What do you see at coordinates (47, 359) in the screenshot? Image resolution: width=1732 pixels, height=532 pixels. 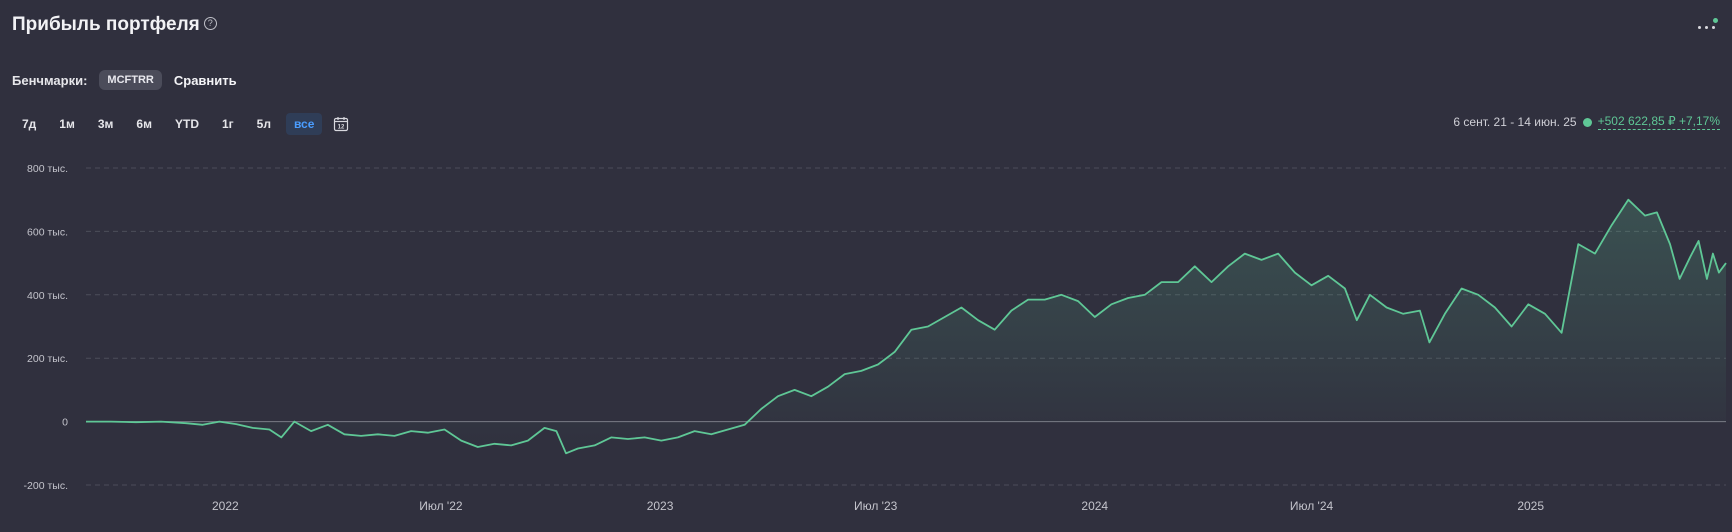 I see `y-tick-label: 200 тыс.` at bounding box center [47, 359].